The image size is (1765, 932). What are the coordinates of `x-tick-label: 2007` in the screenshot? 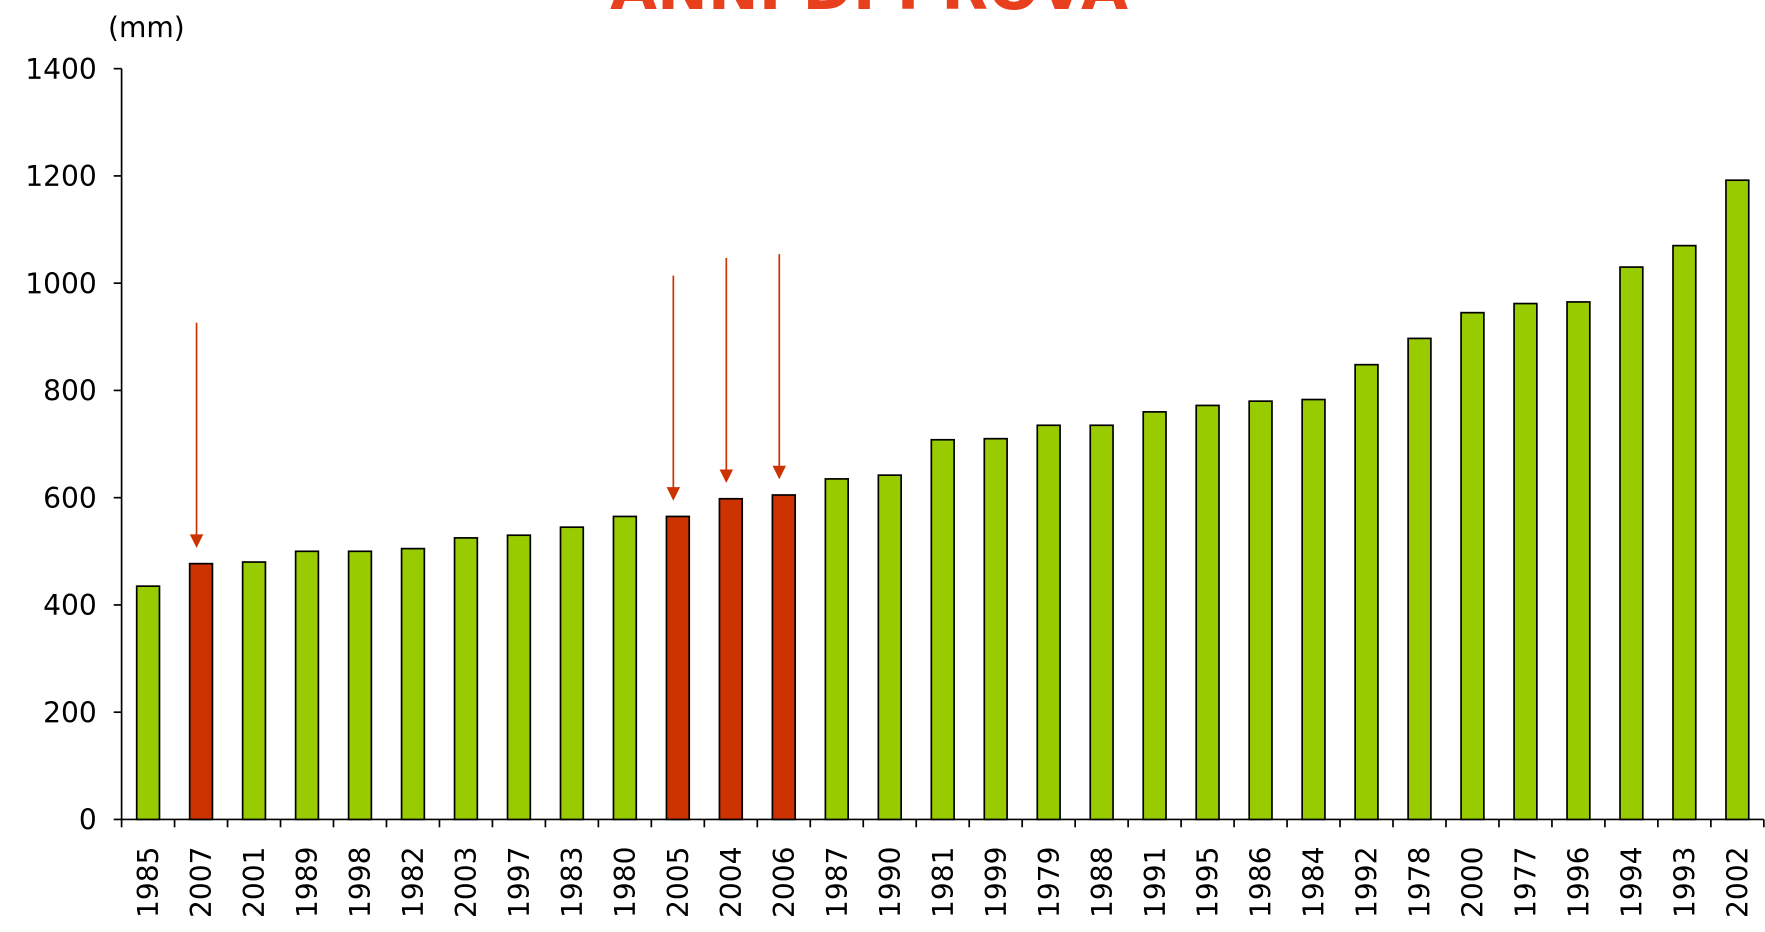 It's located at (201, 882).